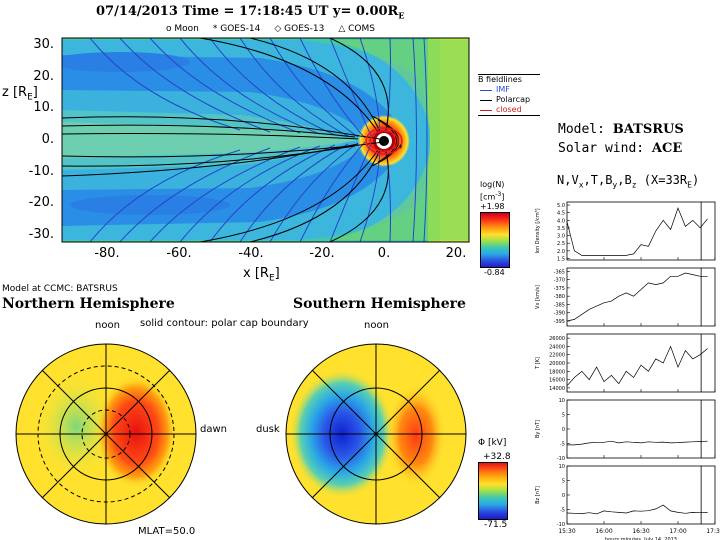 The height and width of the screenshot is (540, 720). What do you see at coordinates (566, 531) in the screenshot?
I see `timeseries-xtick-label: 15:30` at bounding box center [566, 531].